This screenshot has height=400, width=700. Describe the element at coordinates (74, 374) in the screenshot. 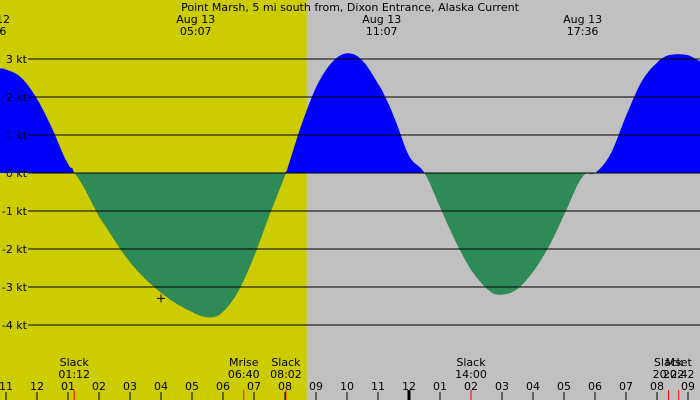

I see `event-time-label: 01:12` at that location.